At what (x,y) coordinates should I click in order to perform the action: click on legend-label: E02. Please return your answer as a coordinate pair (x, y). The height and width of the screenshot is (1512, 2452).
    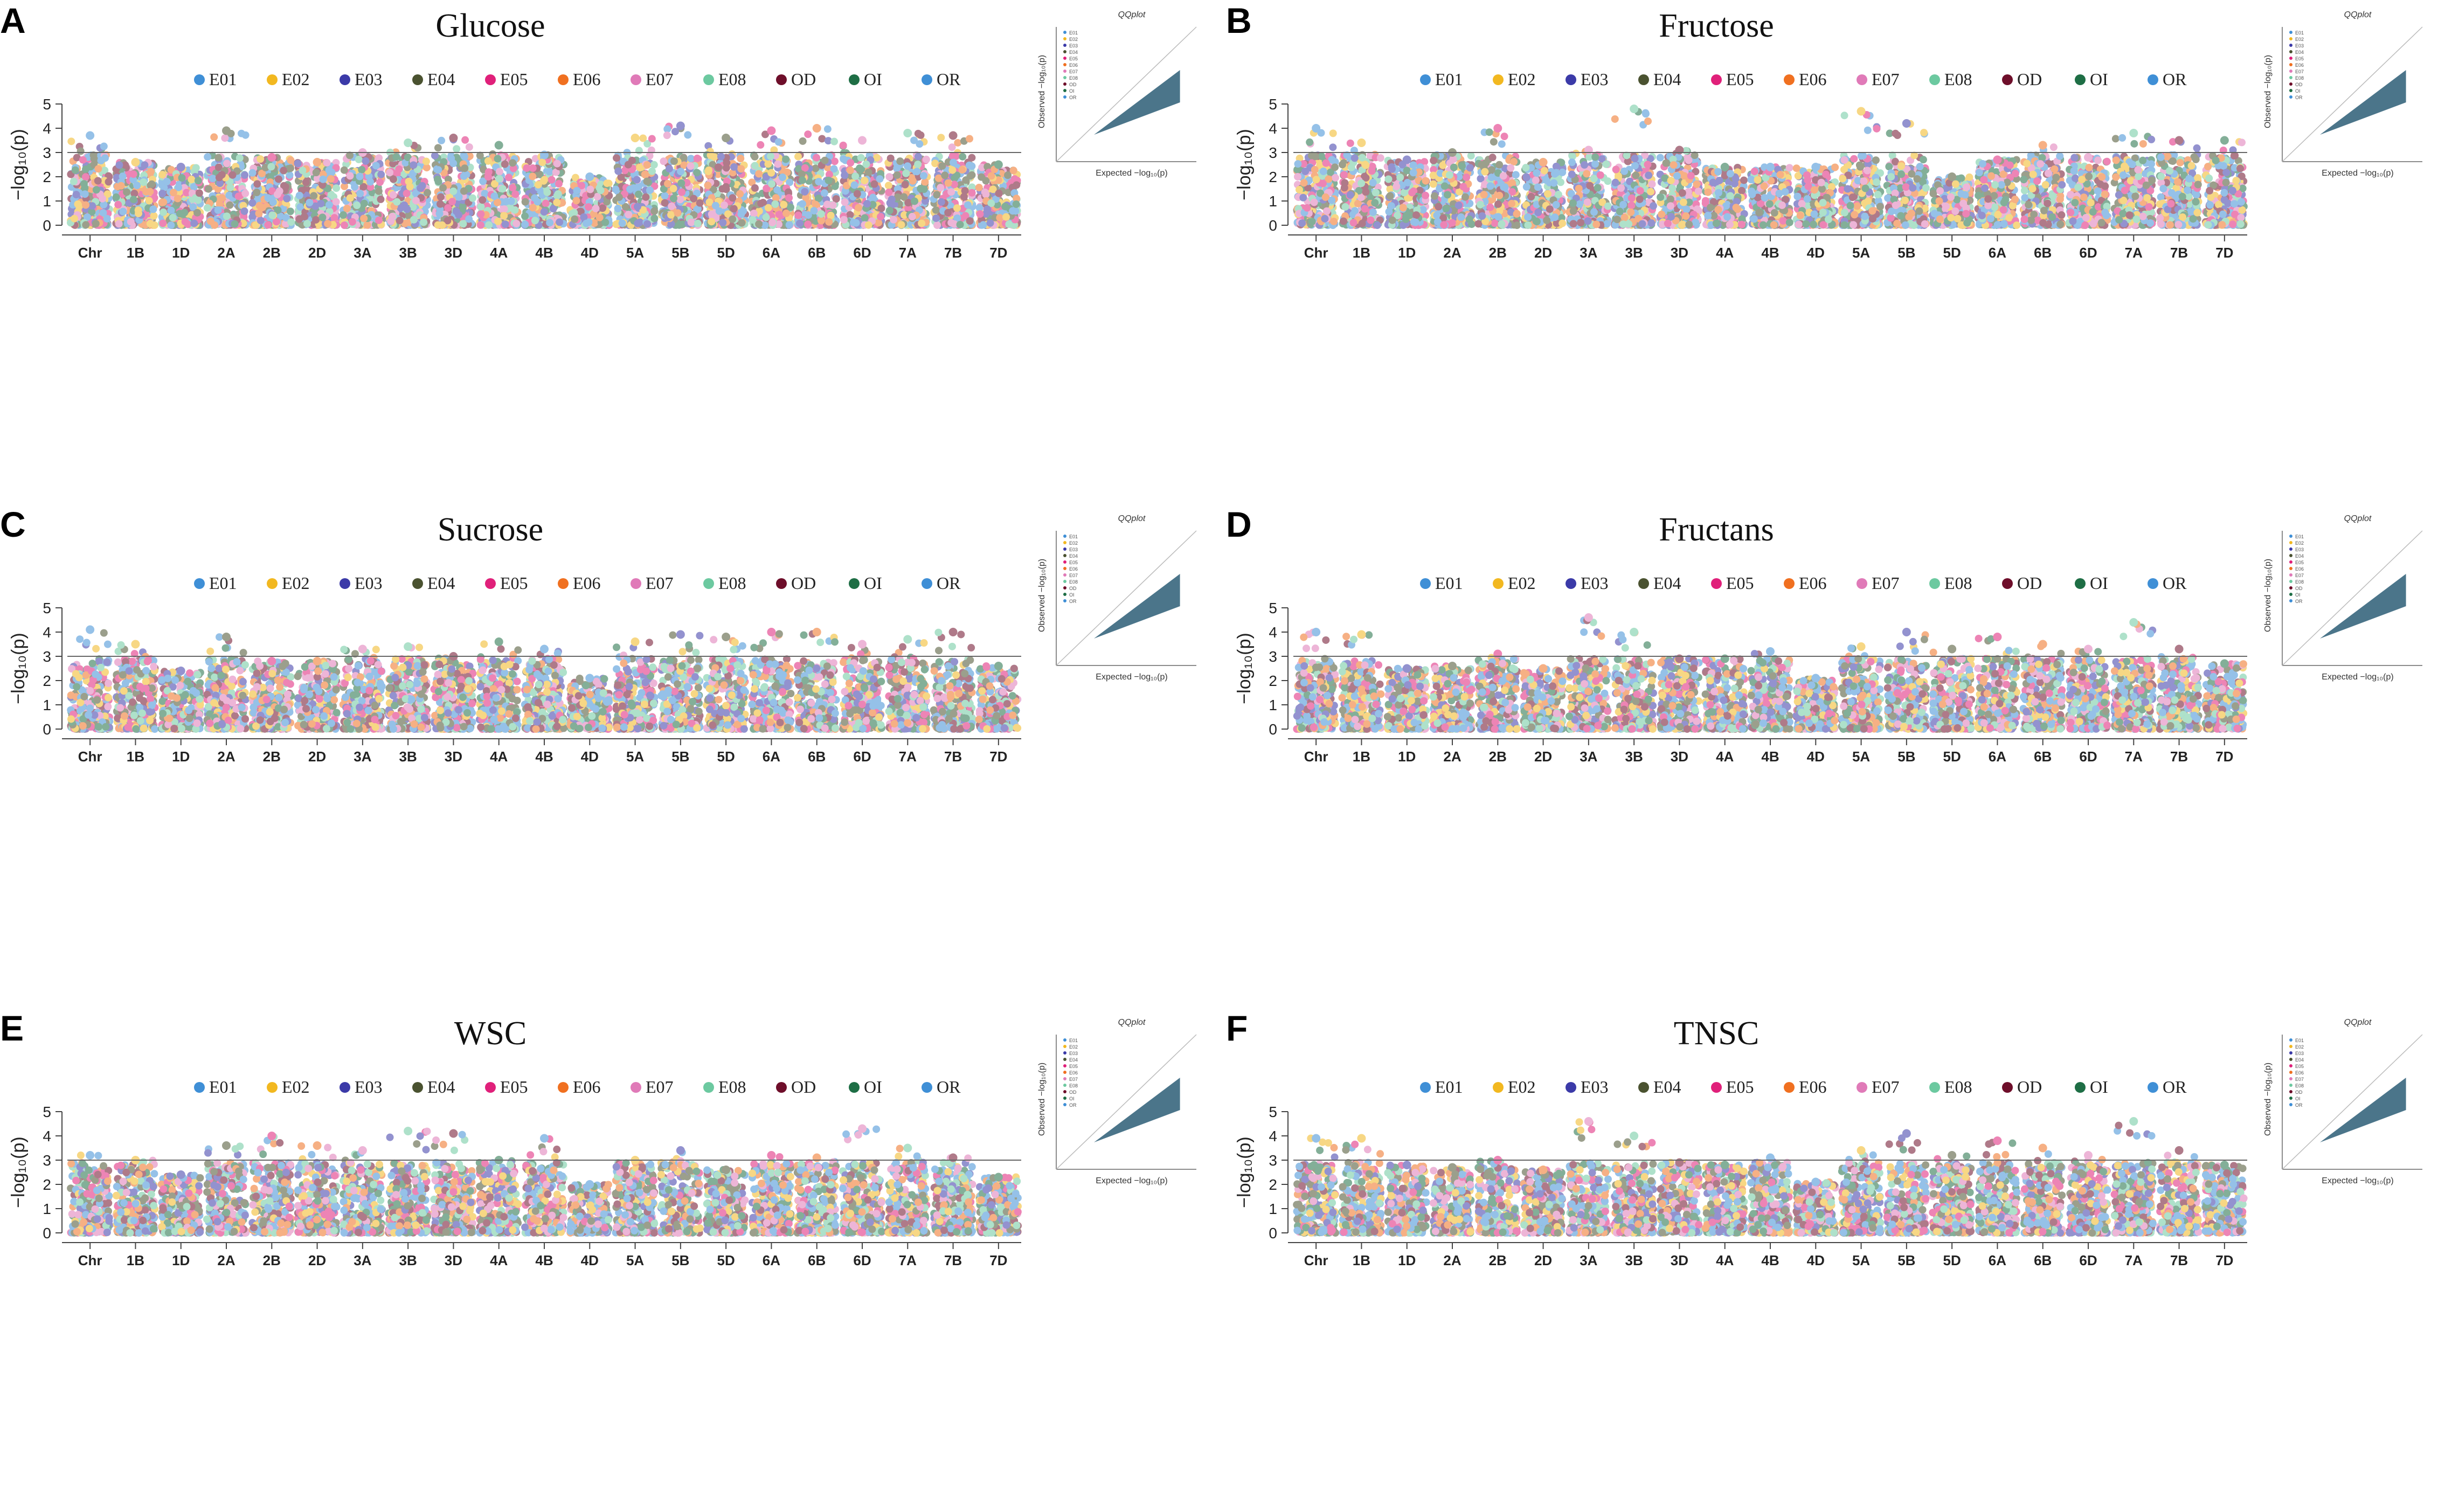
    Looking at the image, I should click on (296, 79).